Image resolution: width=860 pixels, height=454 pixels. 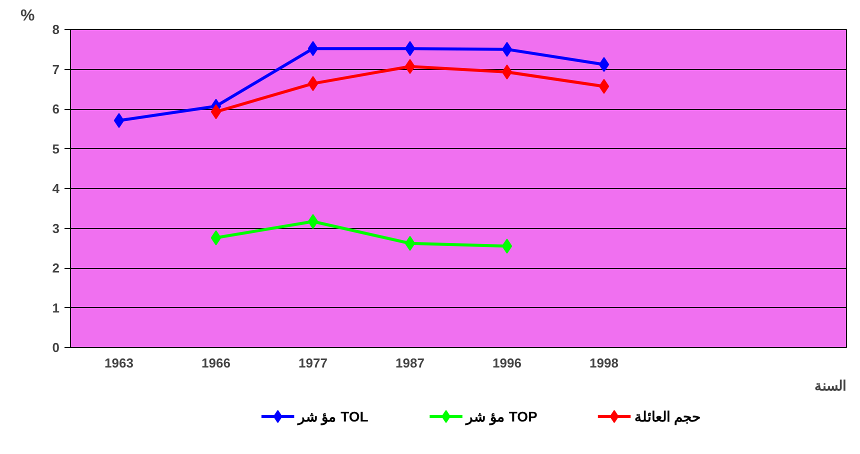 I want to click on y-tick-label: 8, so click(x=56, y=29).